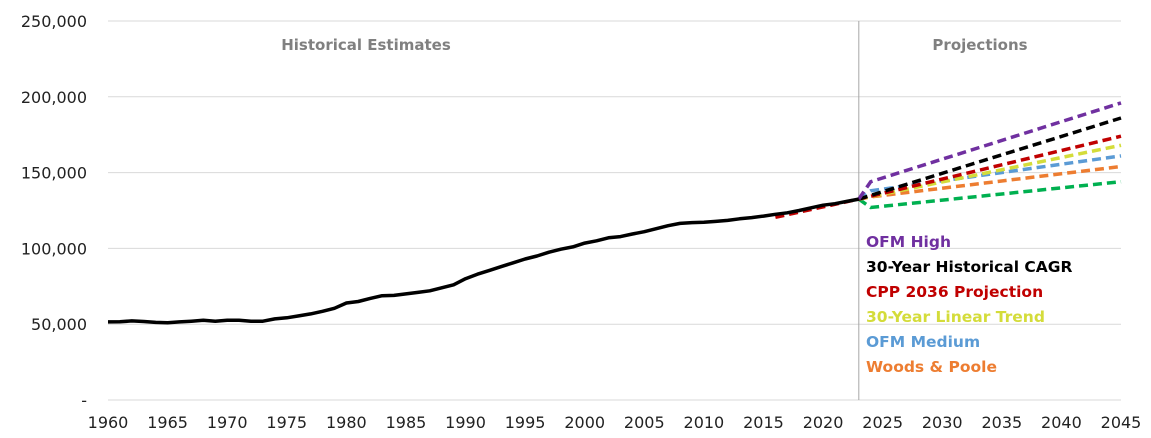  Describe the element at coordinates (286, 422) in the screenshot. I see `x-tick-label: 1975` at that location.